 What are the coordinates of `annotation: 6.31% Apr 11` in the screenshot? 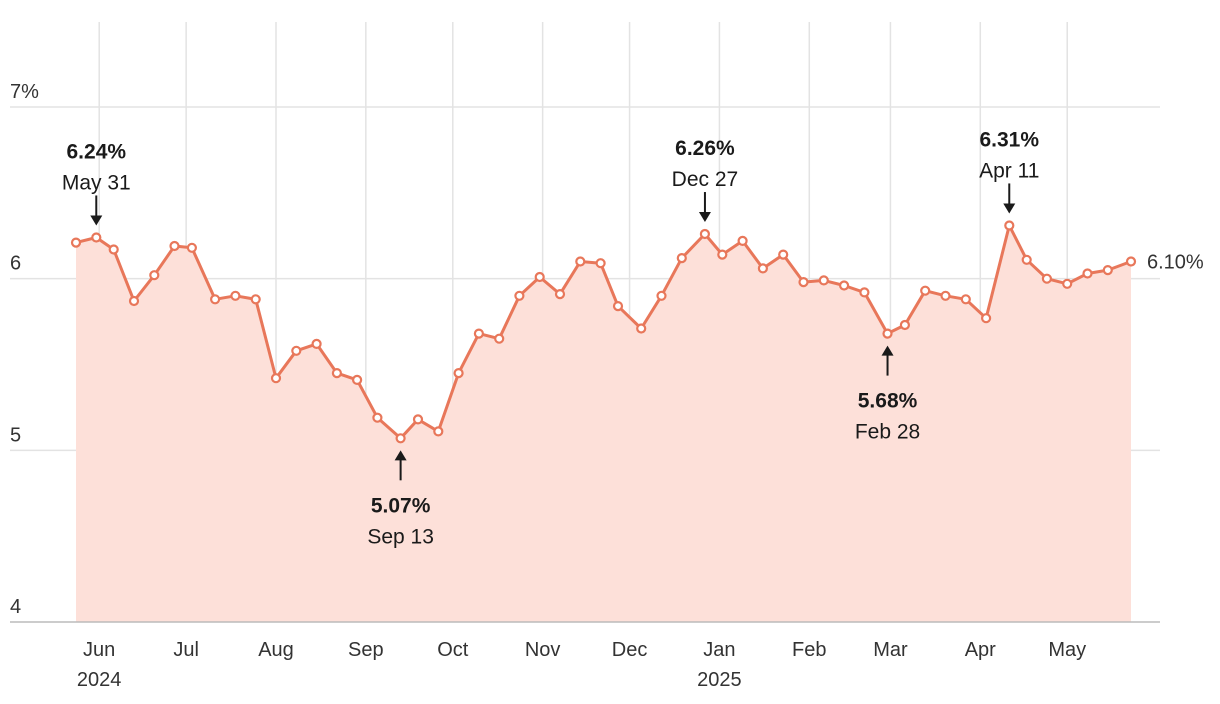 It's located at (1009, 171).